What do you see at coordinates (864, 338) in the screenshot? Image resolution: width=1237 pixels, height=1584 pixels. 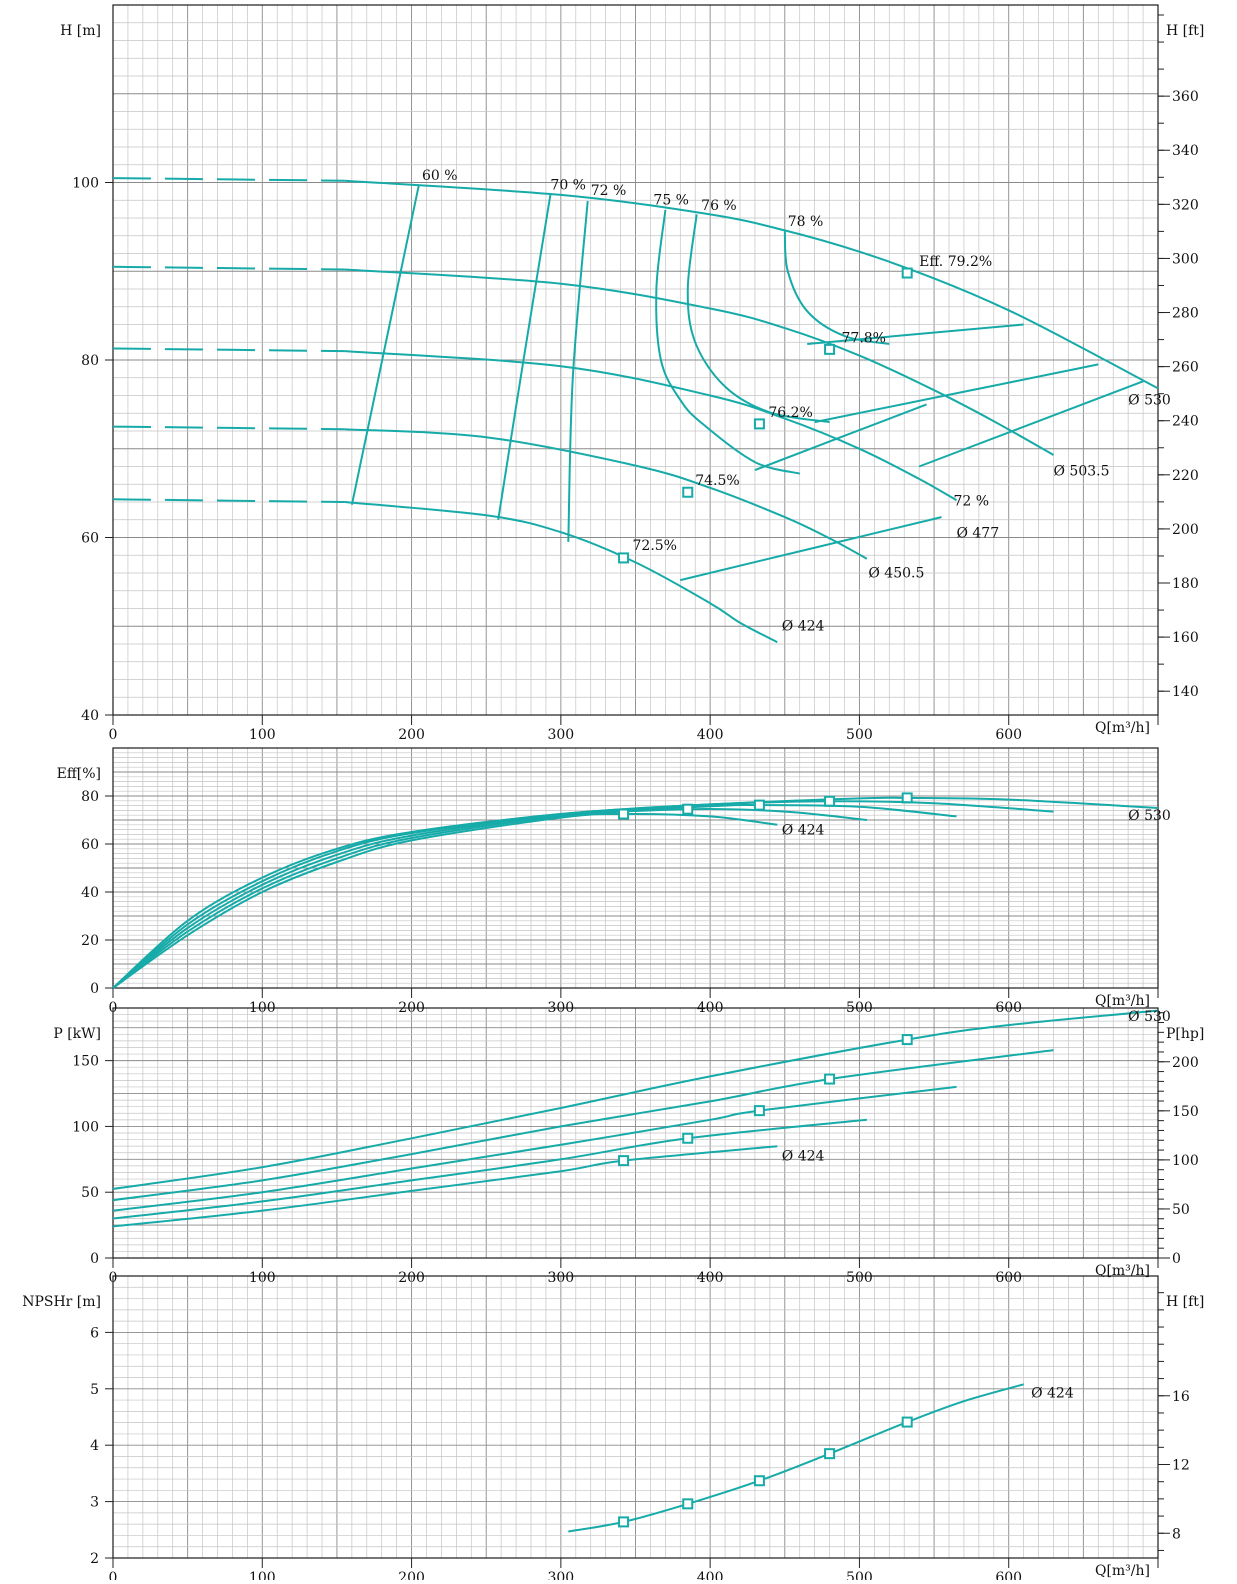 I see `panel-head-annotation: 77.8%` at bounding box center [864, 338].